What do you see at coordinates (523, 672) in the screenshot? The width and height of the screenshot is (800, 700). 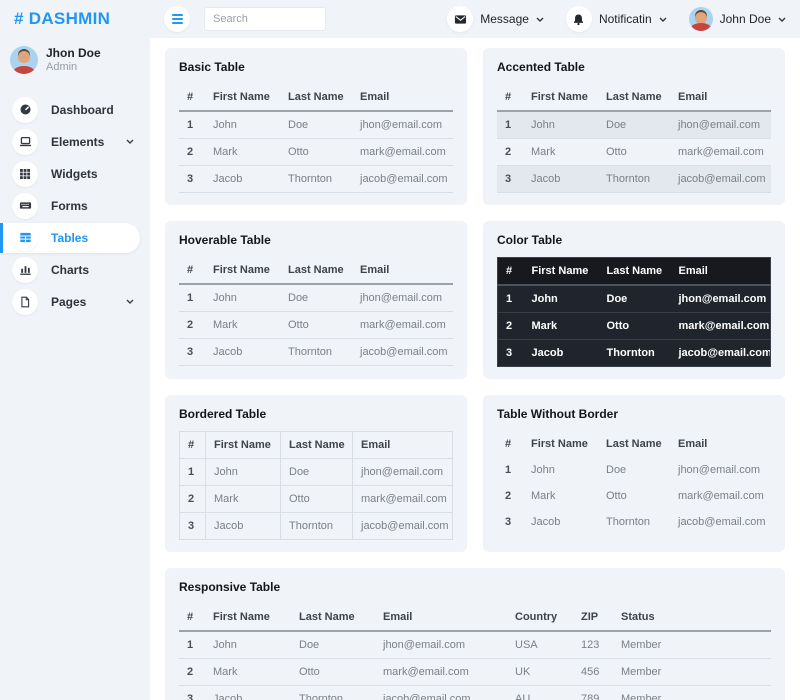 I see `cell: UK` at bounding box center [523, 672].